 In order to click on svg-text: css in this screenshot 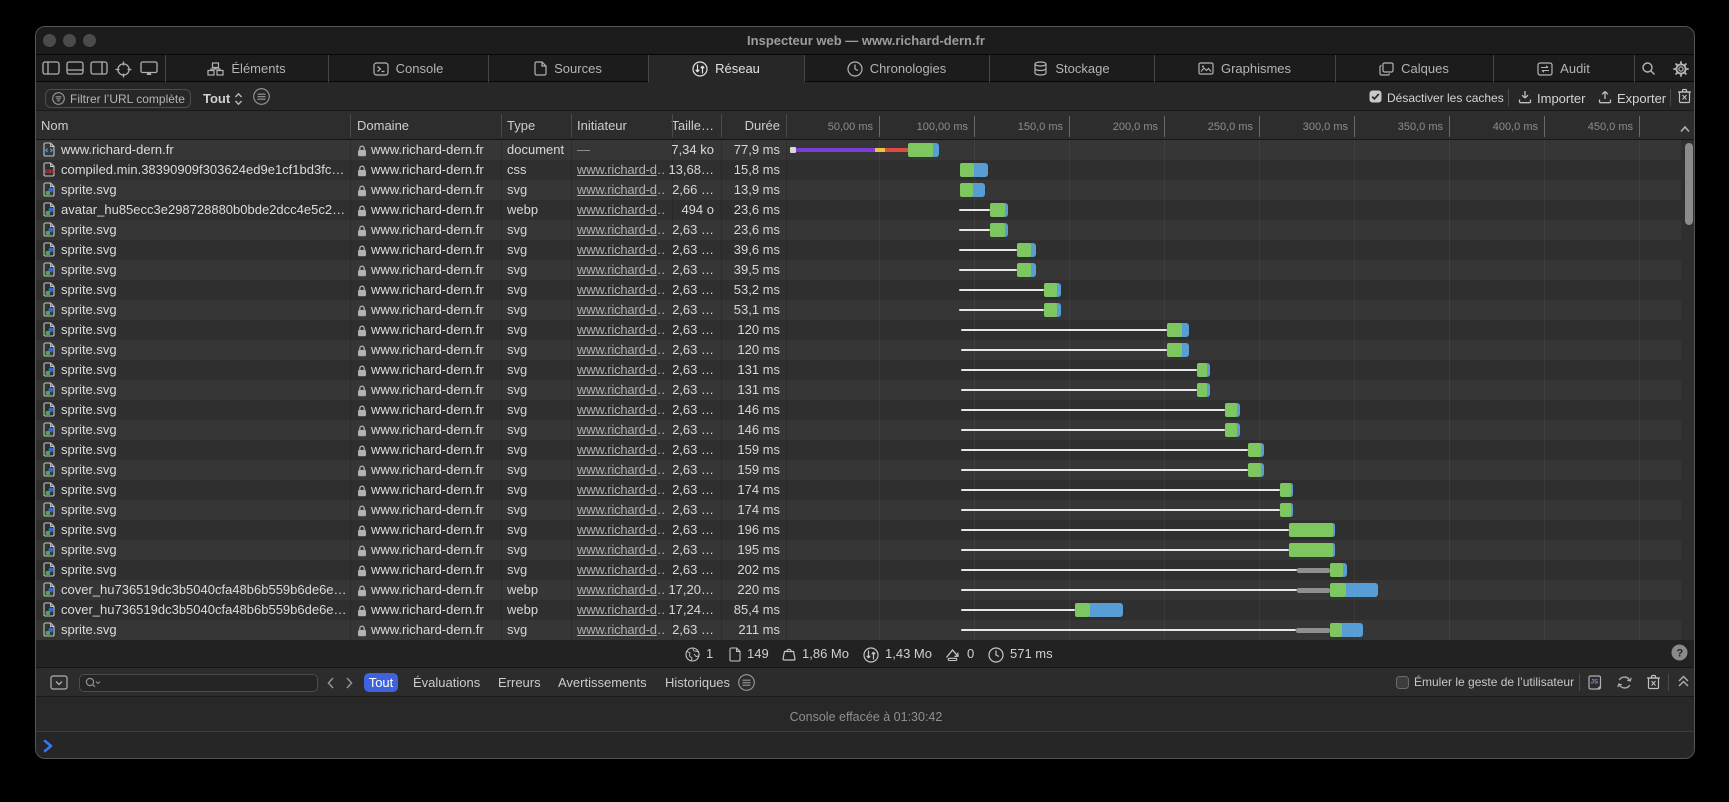, I will do `click(50, 172)`.